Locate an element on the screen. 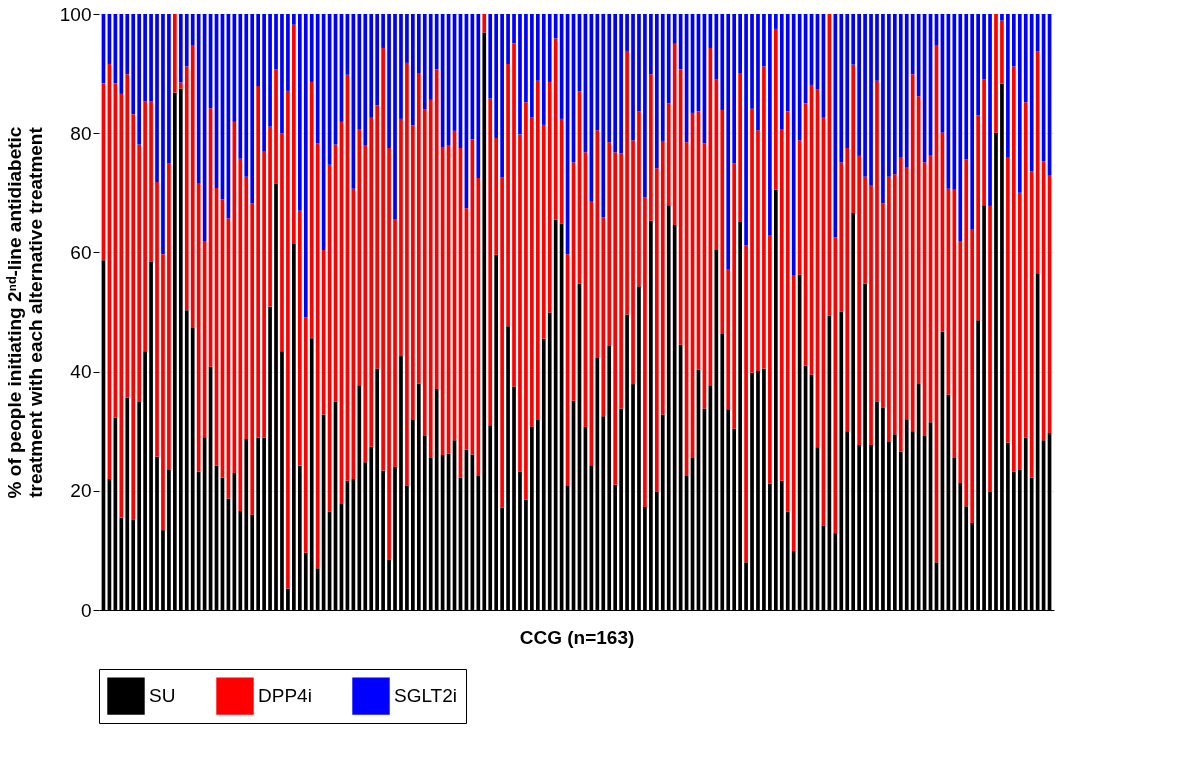  y-tick-label: 0 is located at coordinates (86, 610).